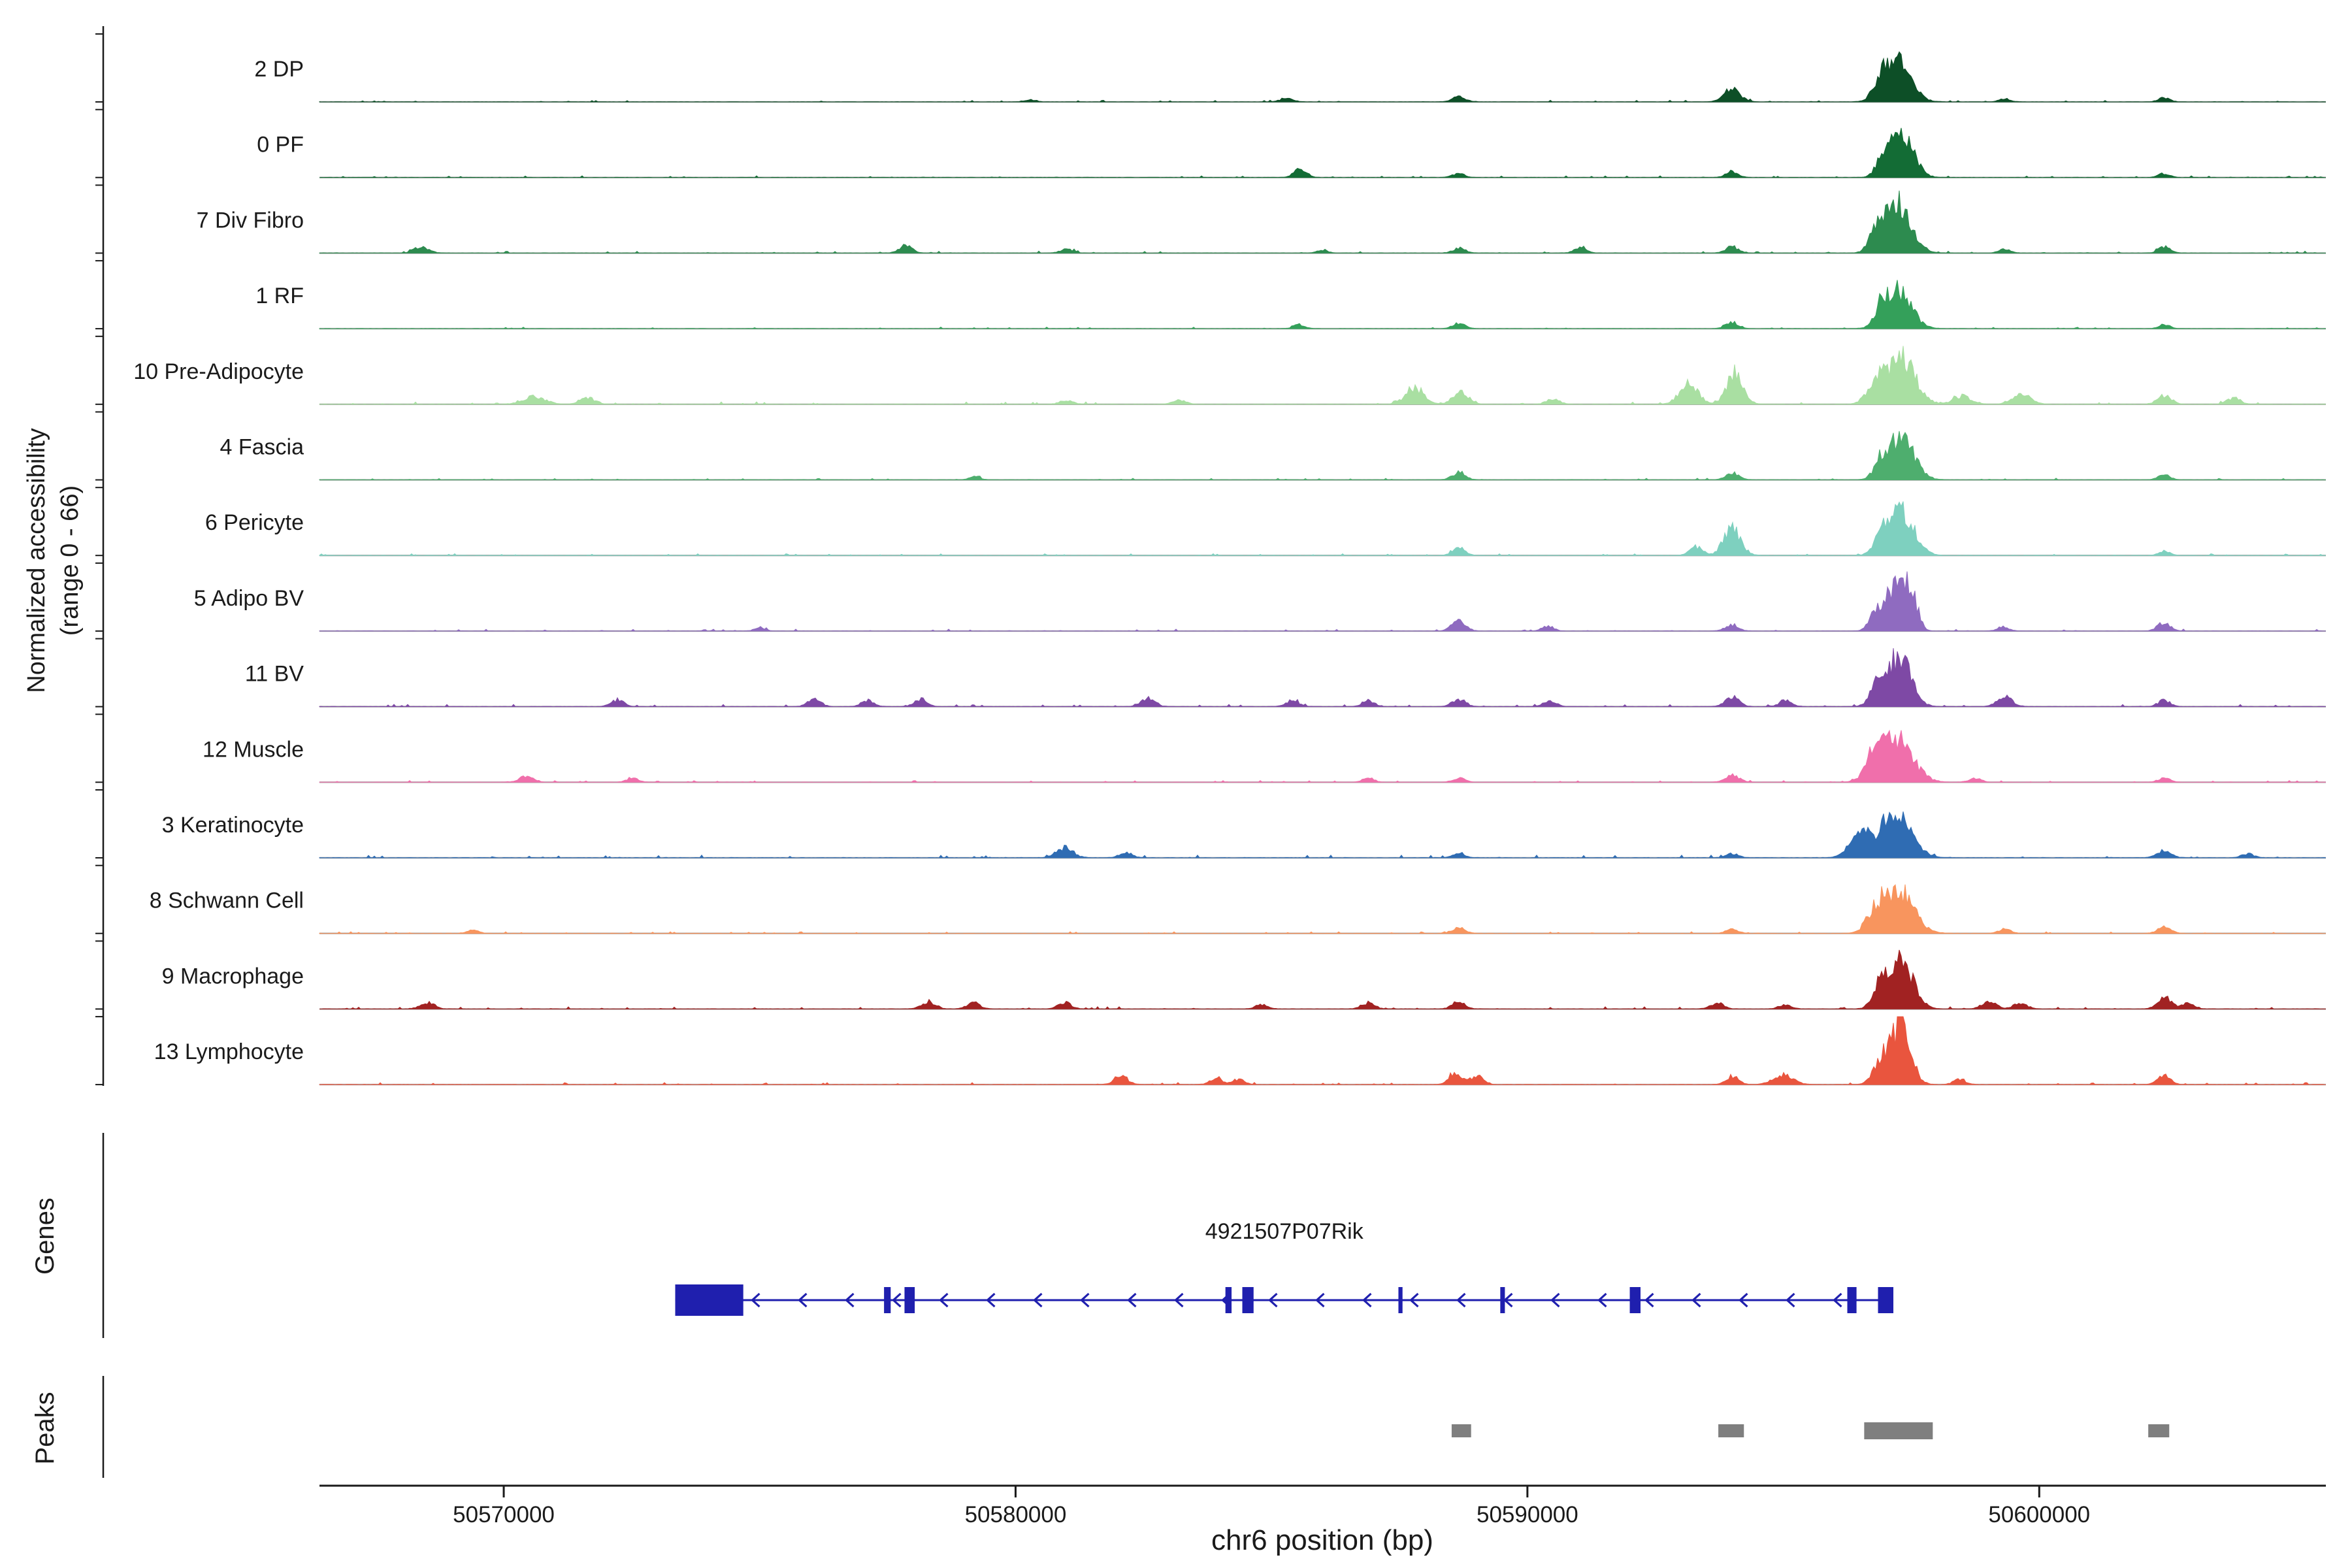 Image resolution: width=2352 pixels, height=1568 pixels. I want to click on track-row: 11 BV, so click(1286, 678).